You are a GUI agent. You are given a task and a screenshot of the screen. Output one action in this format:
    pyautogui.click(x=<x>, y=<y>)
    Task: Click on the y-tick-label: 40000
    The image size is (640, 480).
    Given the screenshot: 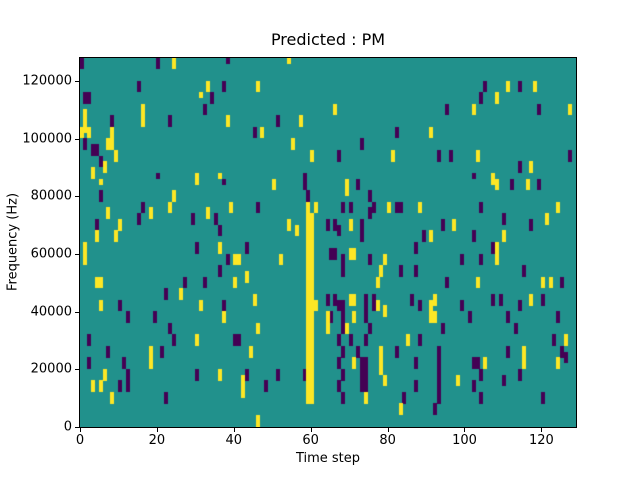 What is the action you would take?
    pyautogui.click(x=51, y=312)
    